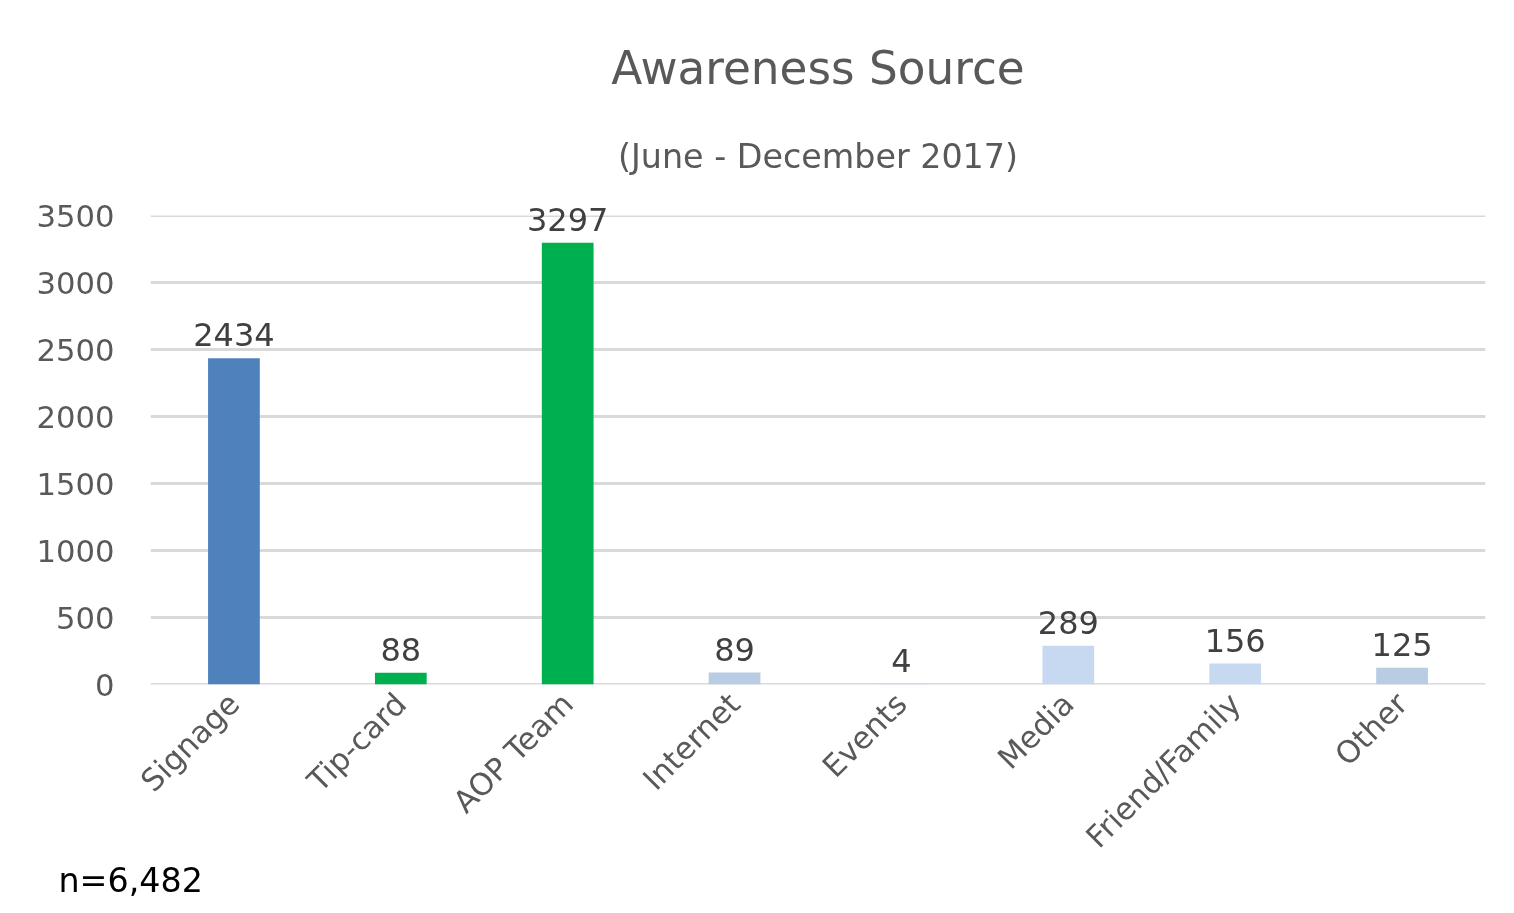 This screenshot has width=1514, height=913. I want to click on chart-subtitle: (June - December 2017), so click(818, 156).